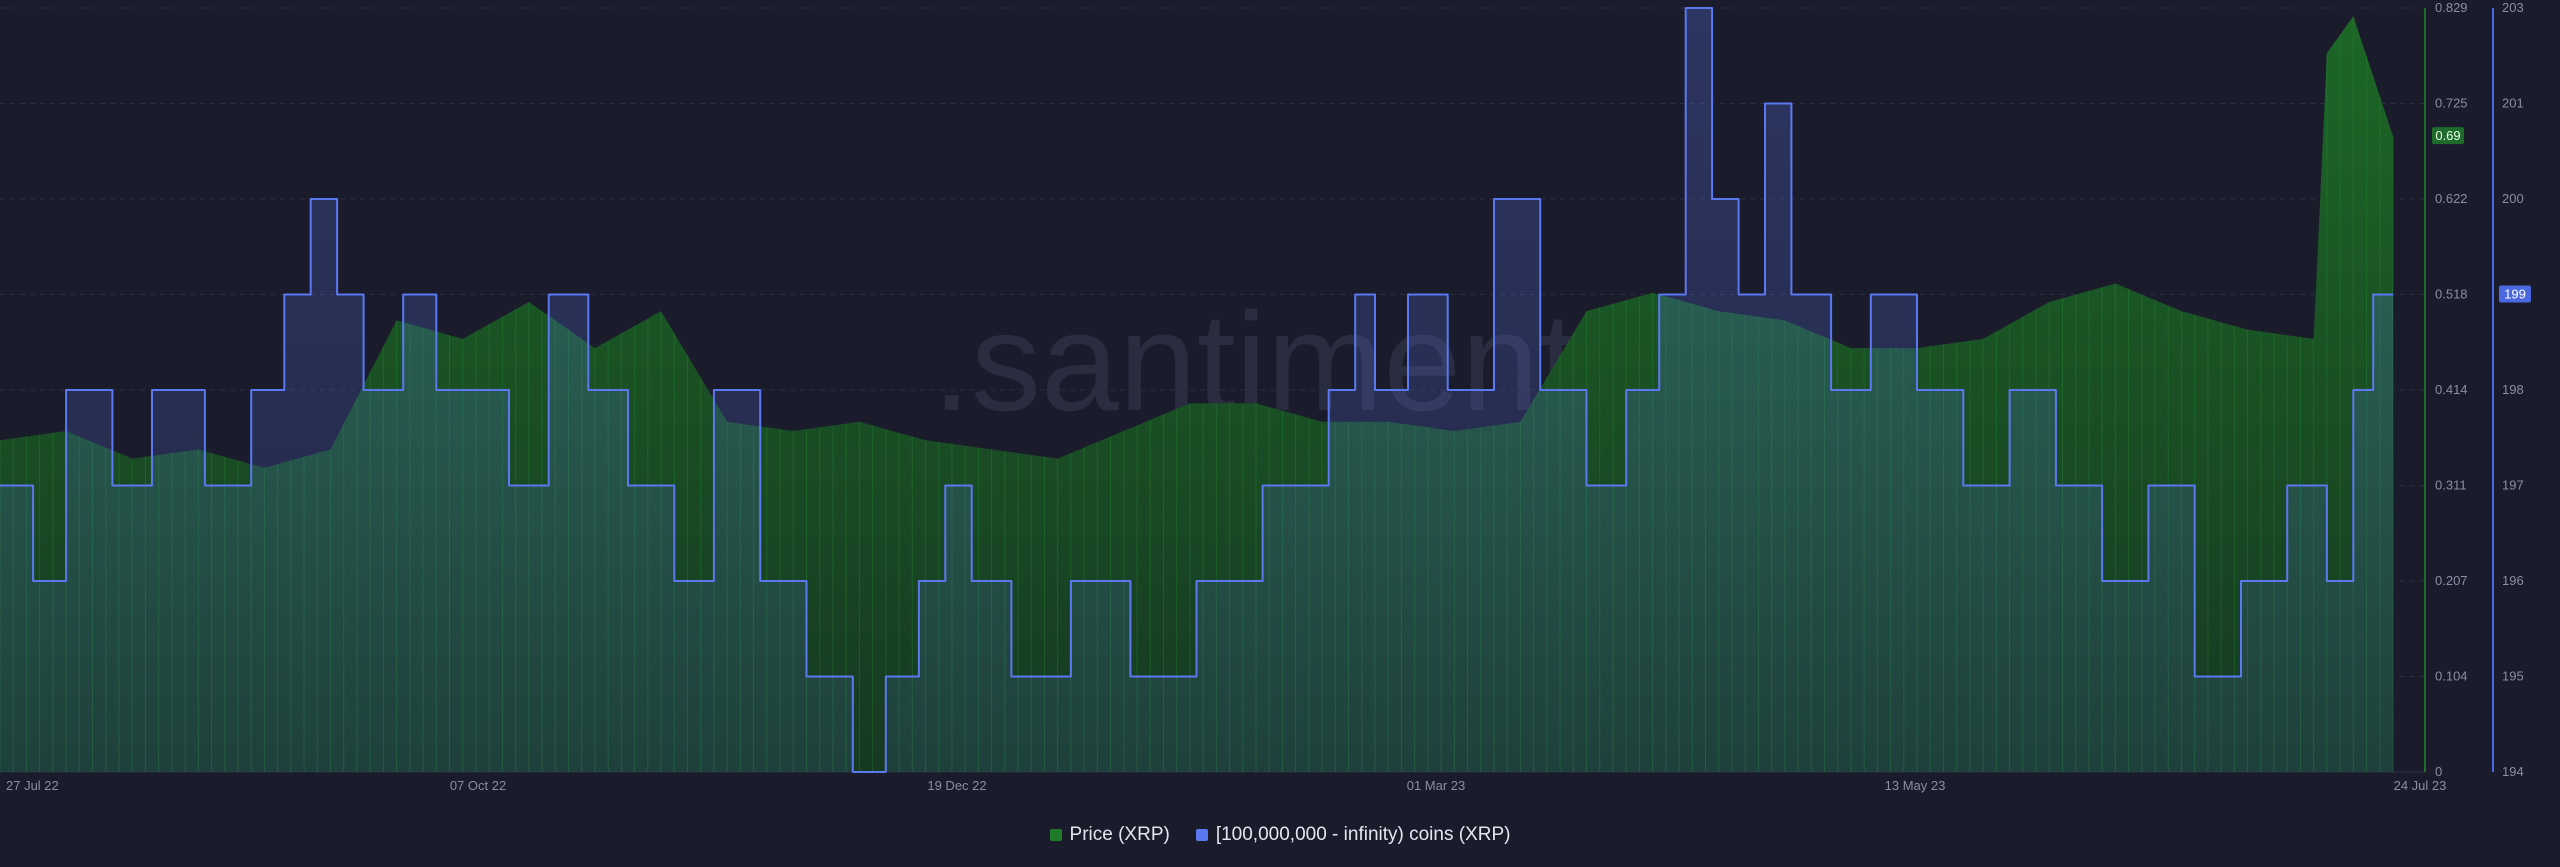 Image resolution: width=2560 pixels, height=867 pixels. I want to click on y-right-tick-label: 194, so click(2513, 771).